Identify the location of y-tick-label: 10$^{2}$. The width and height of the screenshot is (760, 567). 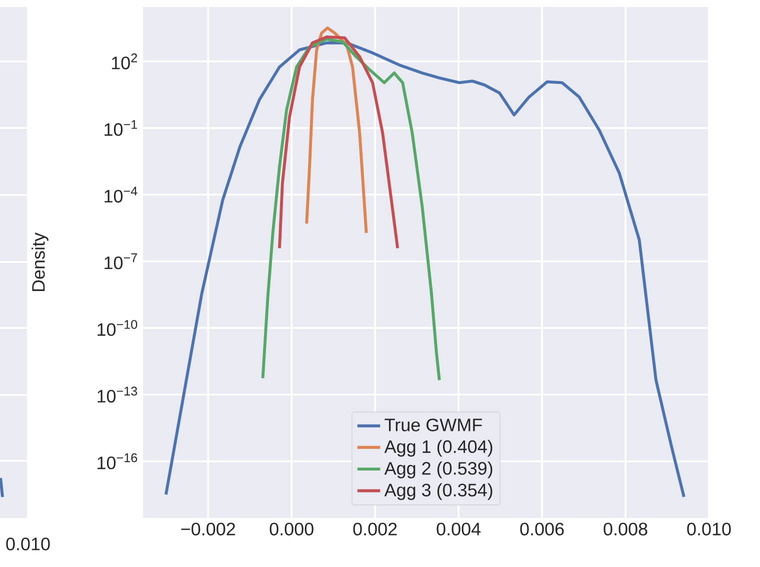
(124, 61).